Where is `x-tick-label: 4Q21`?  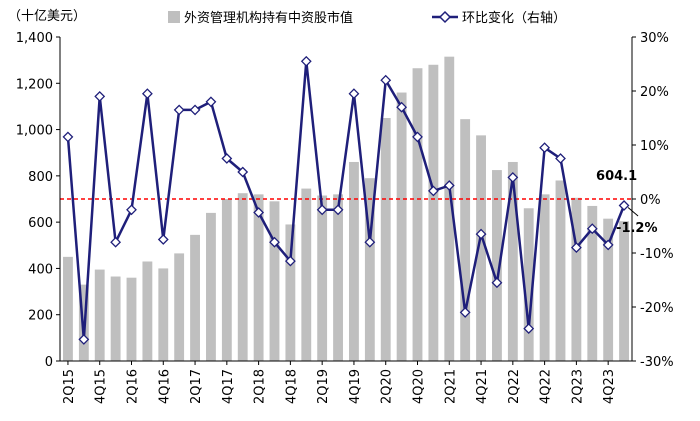 x-tick-label: 4Q21 is located at coordinates (482, 386).